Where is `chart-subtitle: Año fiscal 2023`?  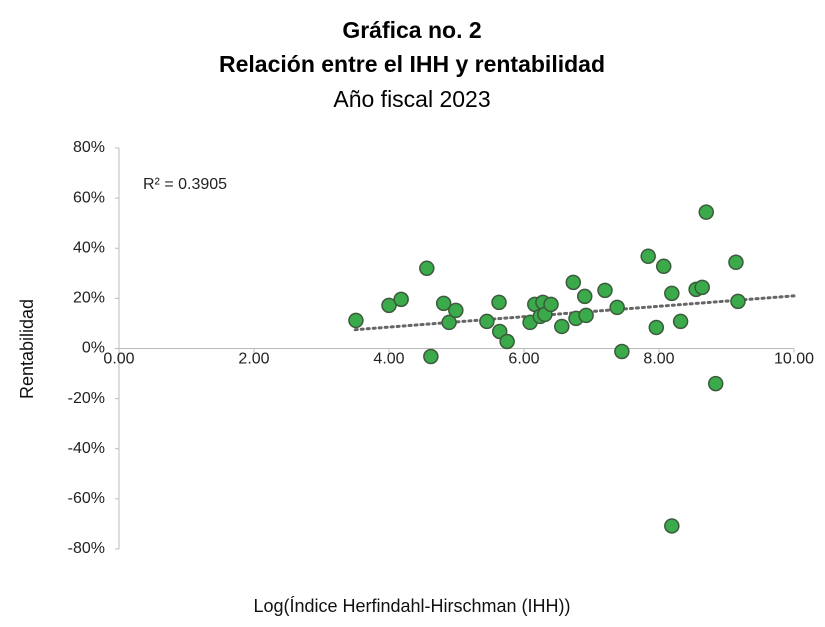 chart-subtitle: Año fiscal 2023 is located at coordinates (411, 99).